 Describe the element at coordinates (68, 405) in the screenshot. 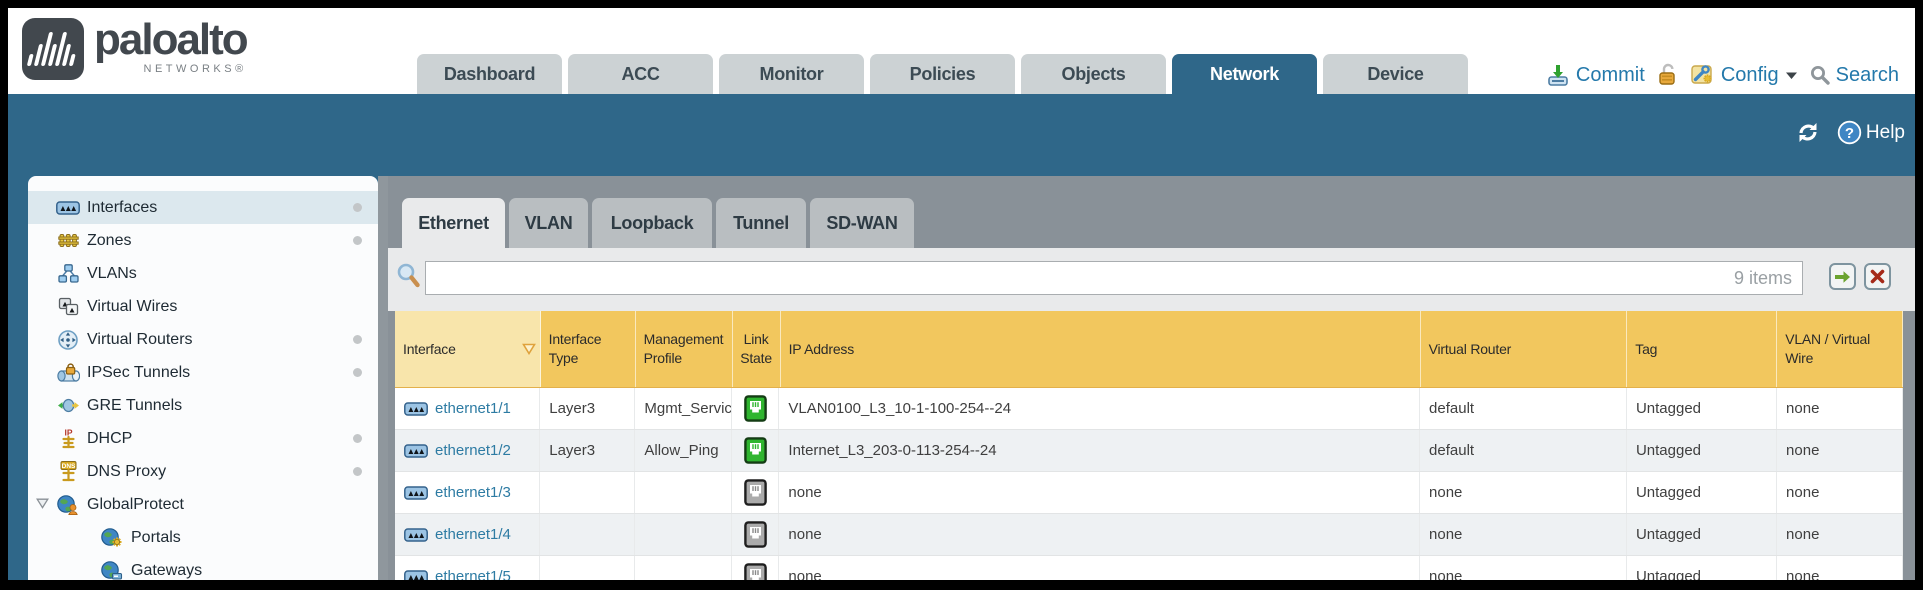

I see `gre-tunnels-icon` at that location.